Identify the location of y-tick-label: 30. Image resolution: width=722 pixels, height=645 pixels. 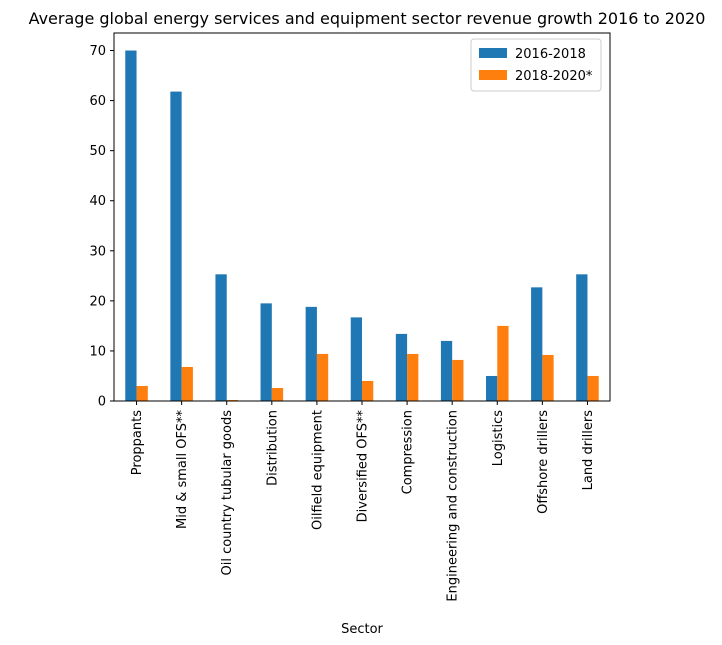
(97, 251).